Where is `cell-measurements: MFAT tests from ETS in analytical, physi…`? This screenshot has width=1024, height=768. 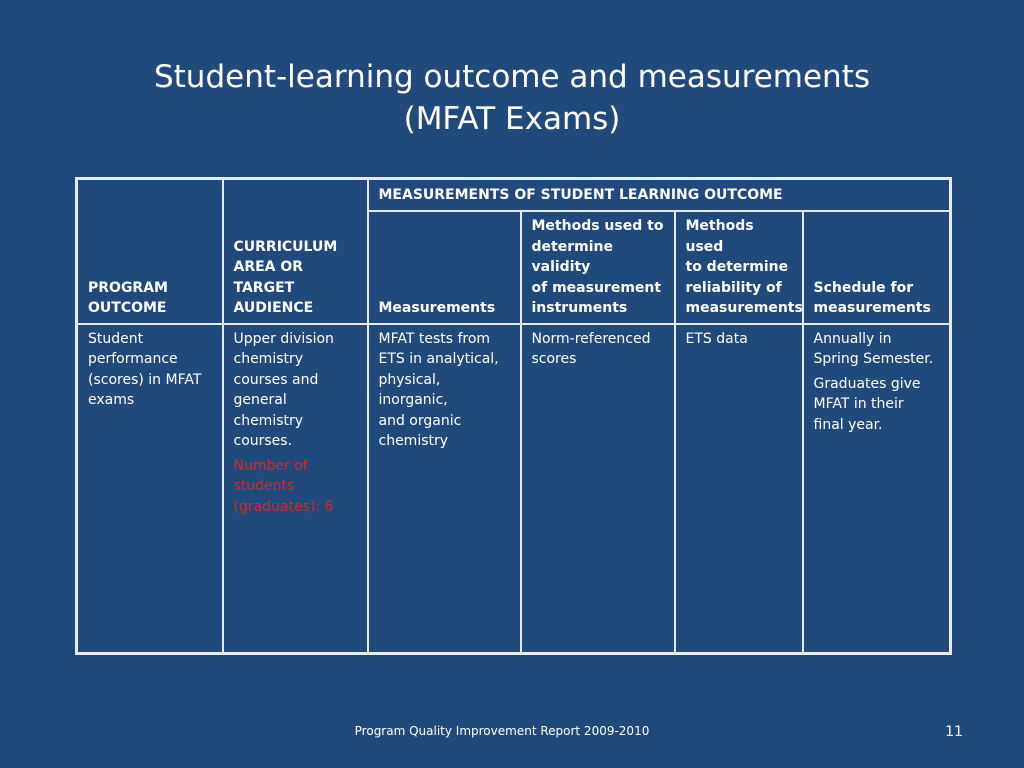 cell-measurements: MFAT tests from ETS in analytical, physi… is located at coordinates (444, 488).